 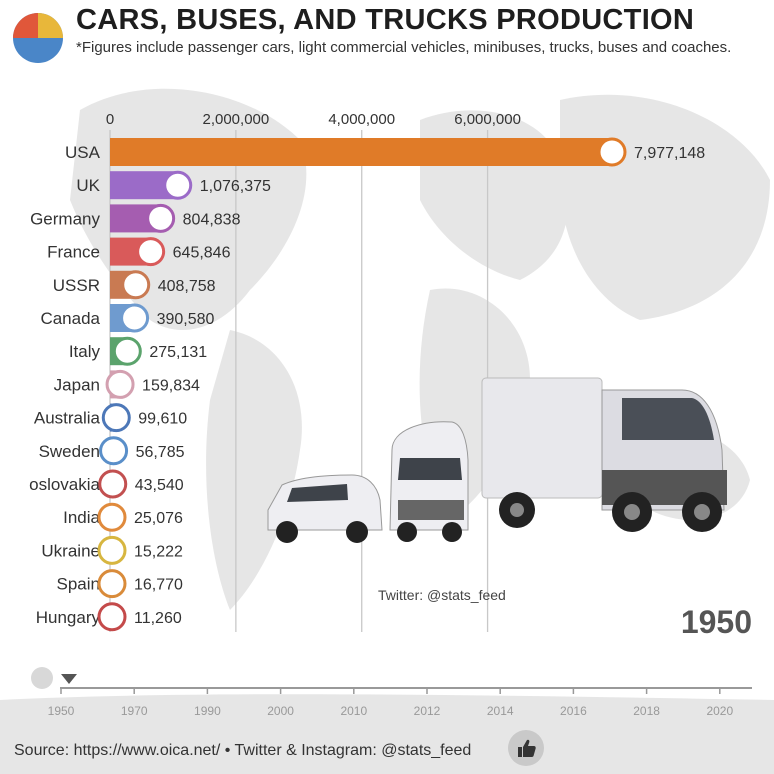 What do you see at coordinates (171, 385) in the screenshot?
I see `value-label: 159,834` at bounding box center [171, 385].